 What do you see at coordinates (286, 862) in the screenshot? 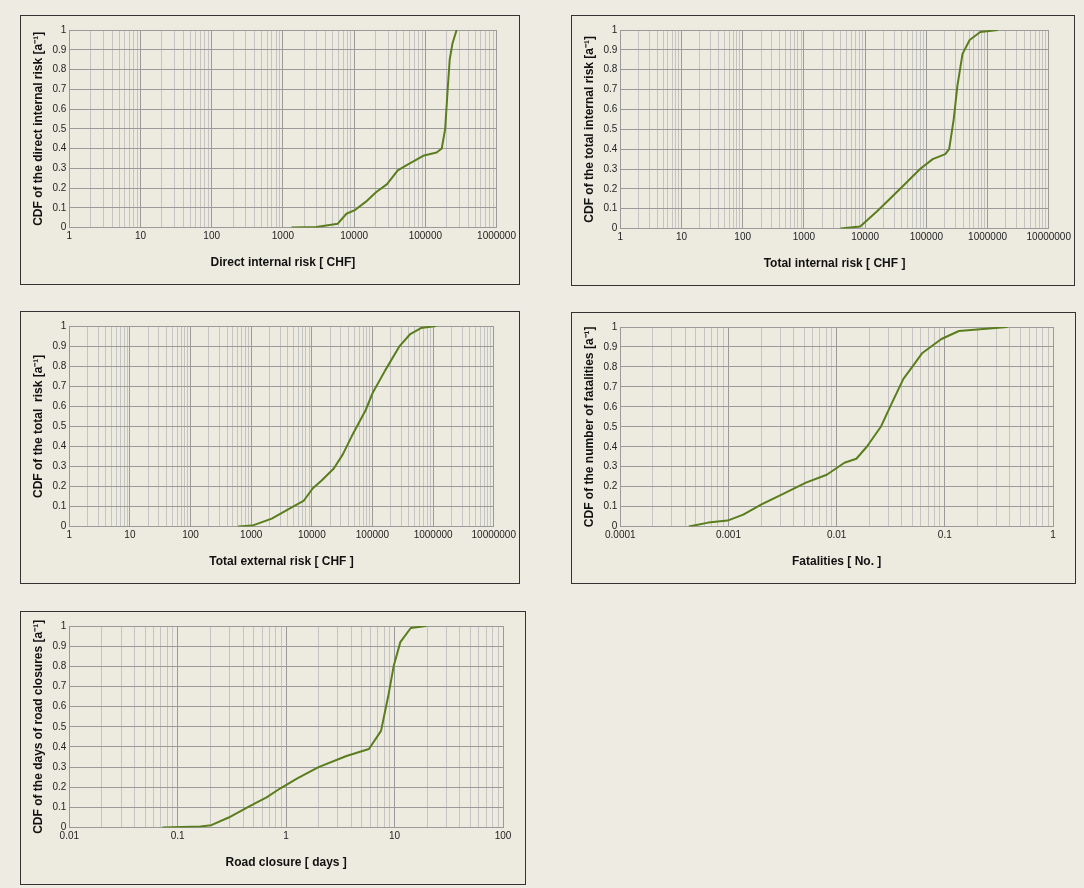
I see `x-axis-title: Road closure [ days ]` at bounding box center [286, 862].